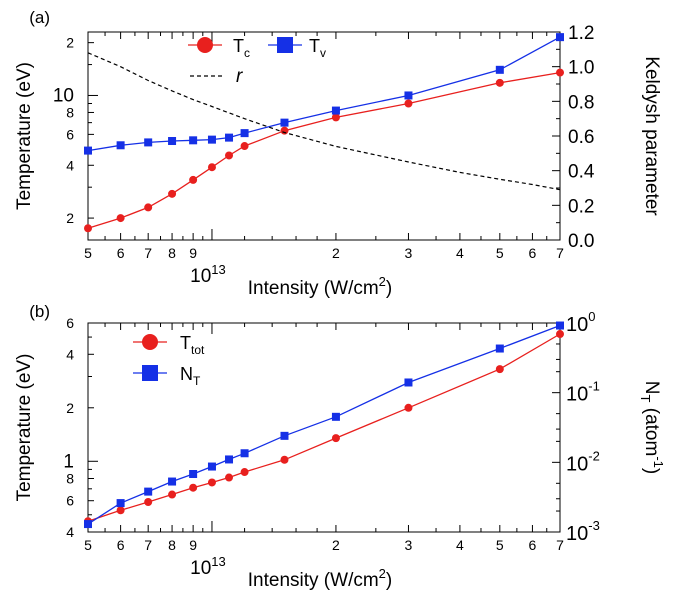 The width and height of the screenshot is (676, 602). What do you see at coordinates (285, 45) in the screenshot?
I see `legend-marker-Tv` at bounding box center [285, 45].